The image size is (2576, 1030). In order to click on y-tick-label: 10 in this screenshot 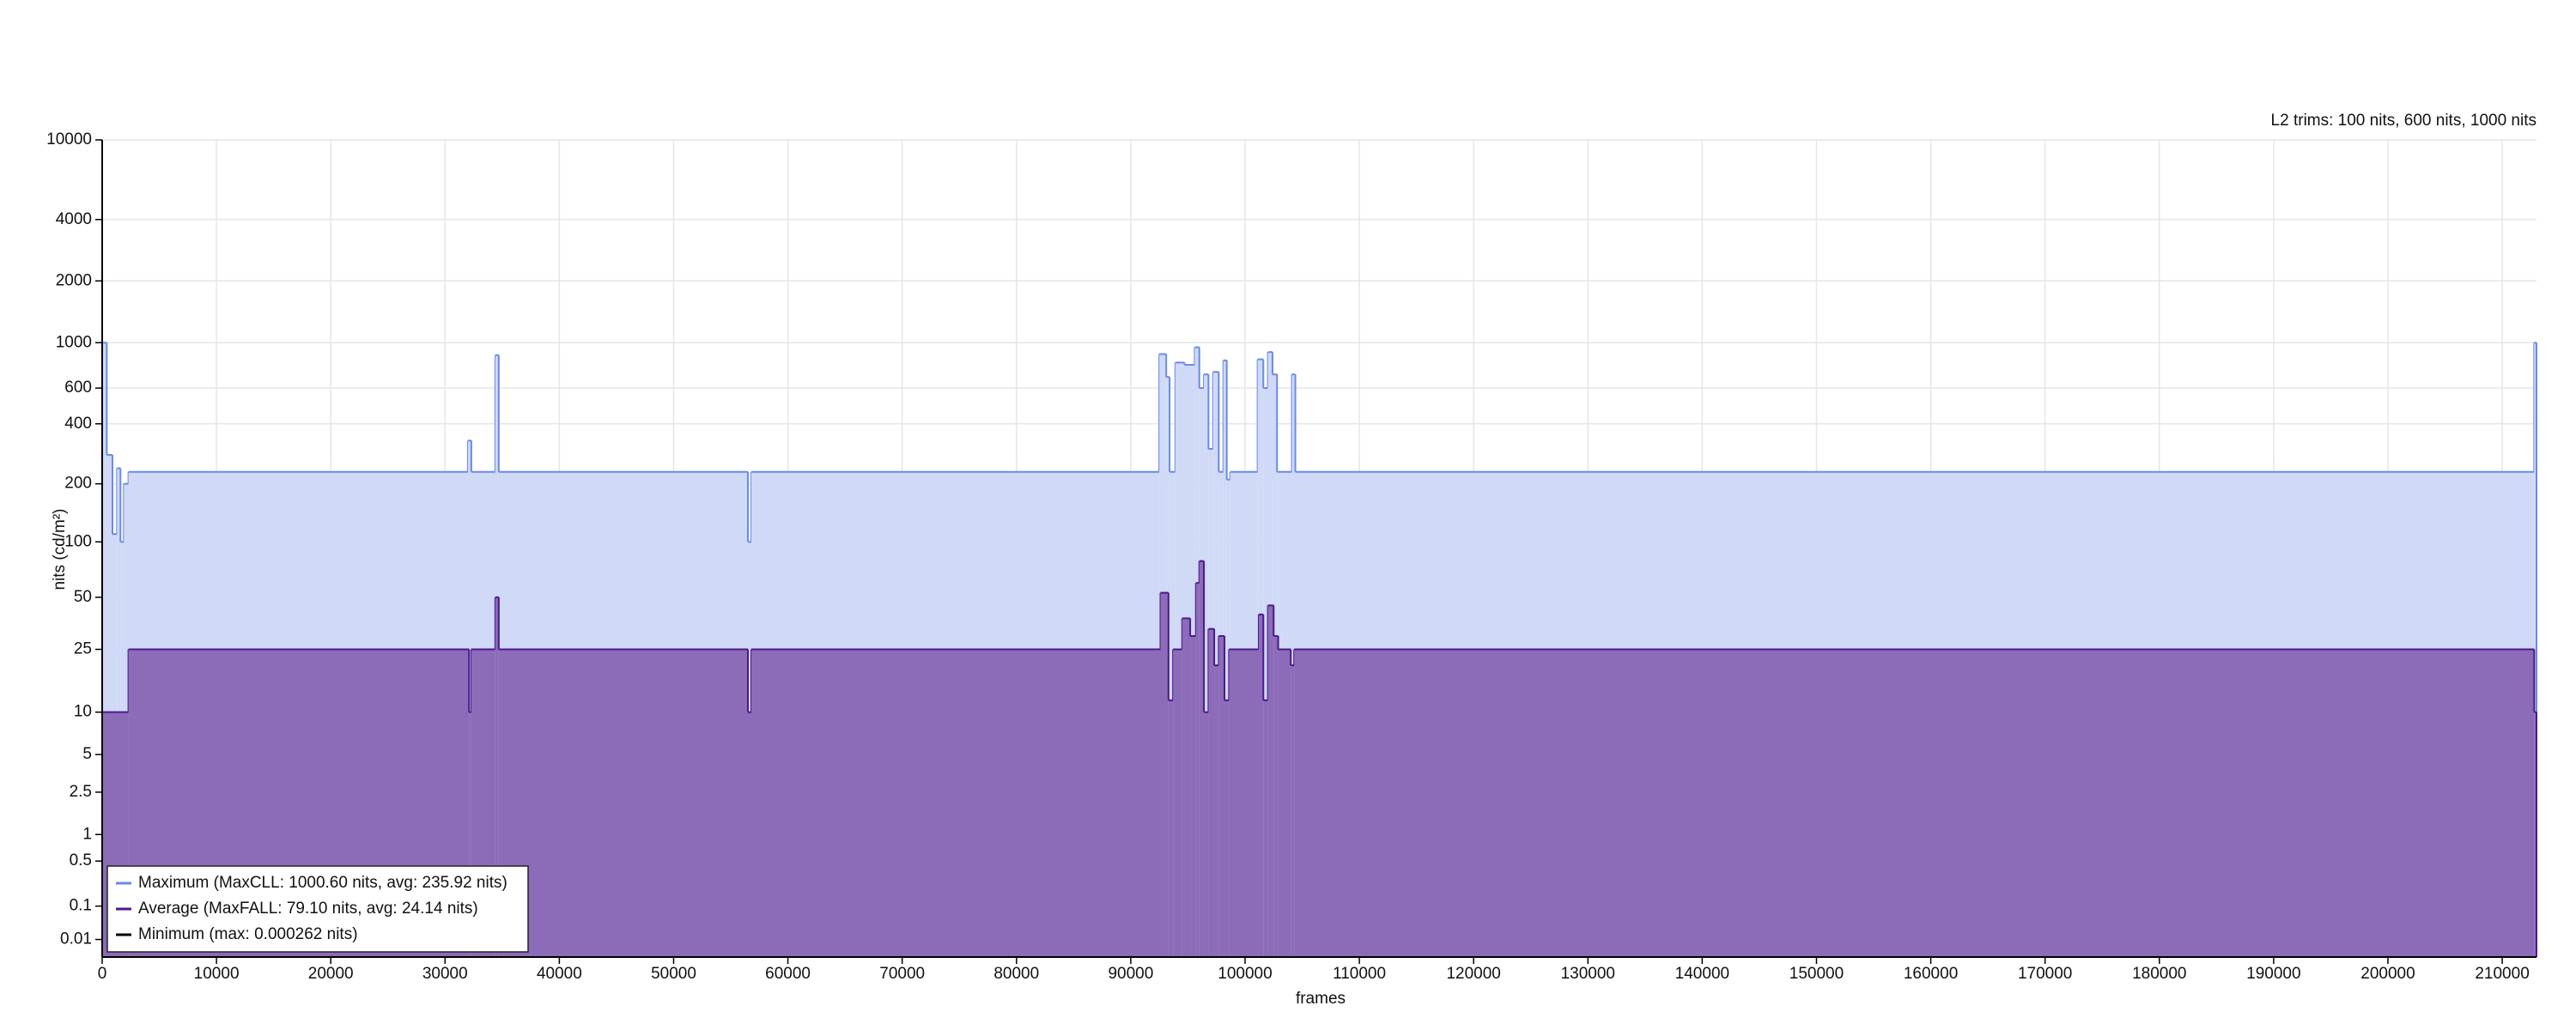, I will do `click(83, 712)`.